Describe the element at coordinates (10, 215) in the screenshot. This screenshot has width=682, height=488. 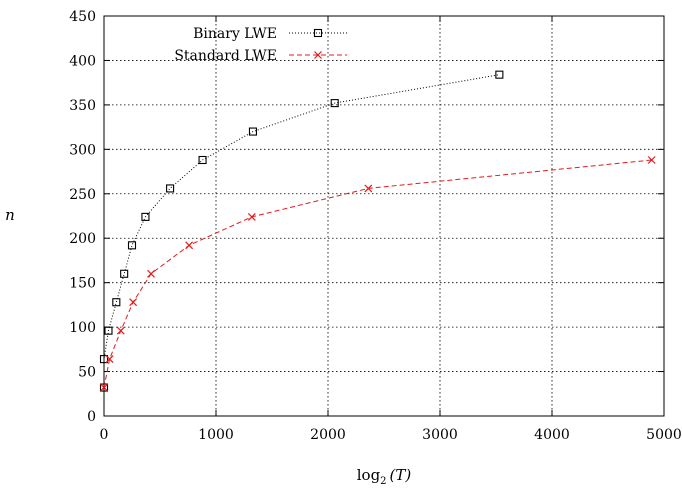
I see `y-axis-title: n` at that location.